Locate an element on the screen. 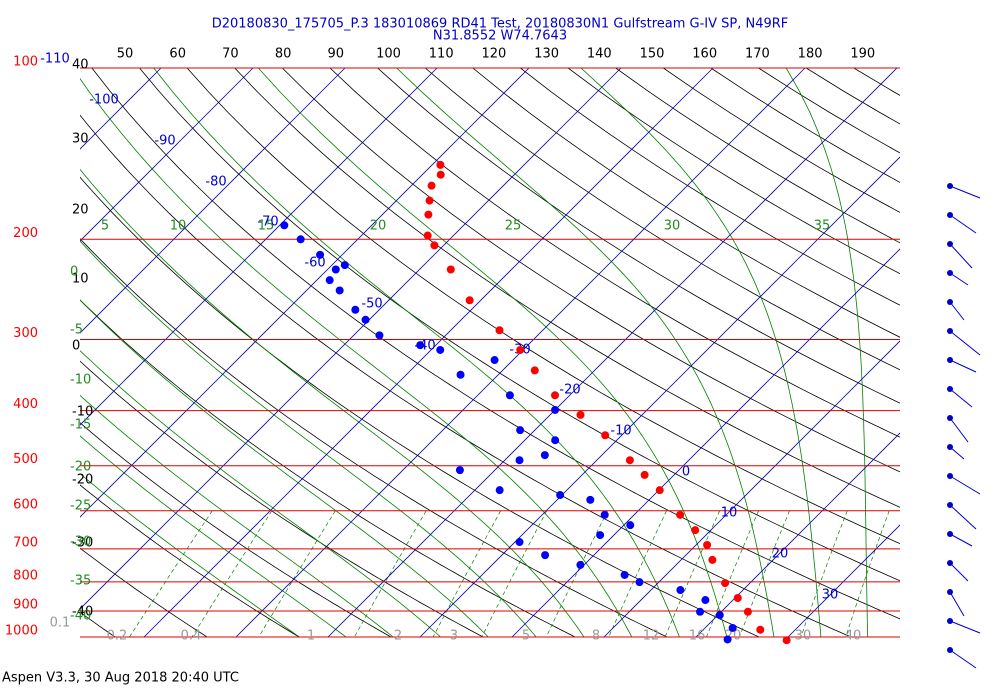 This screenshot has height=700, width=1000. mixing-ratio-label: 8 is located at coordinates (596, 636).